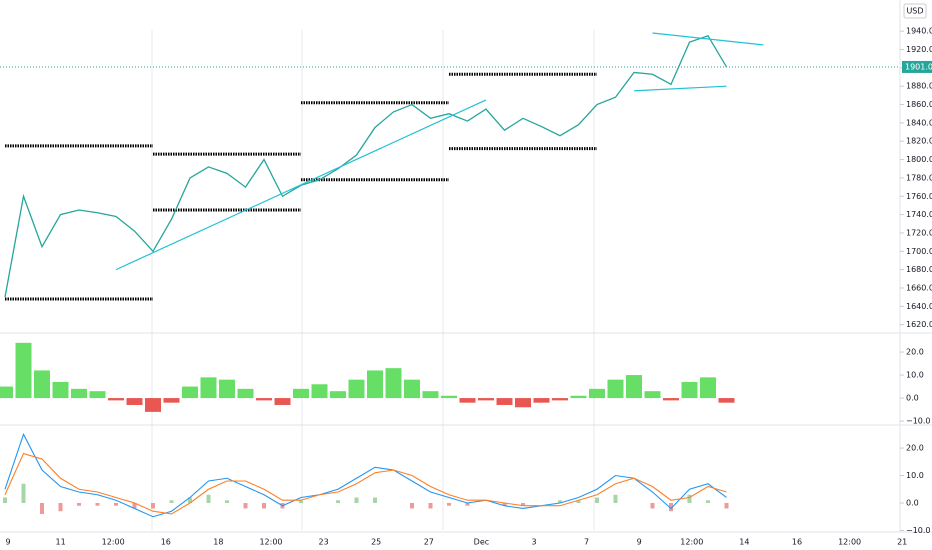 This screenshot has height=550, width=932. Describe the element at coordinates (919, 104) in the screenshot. I see `y-tick-label: 1860.0` at that location.